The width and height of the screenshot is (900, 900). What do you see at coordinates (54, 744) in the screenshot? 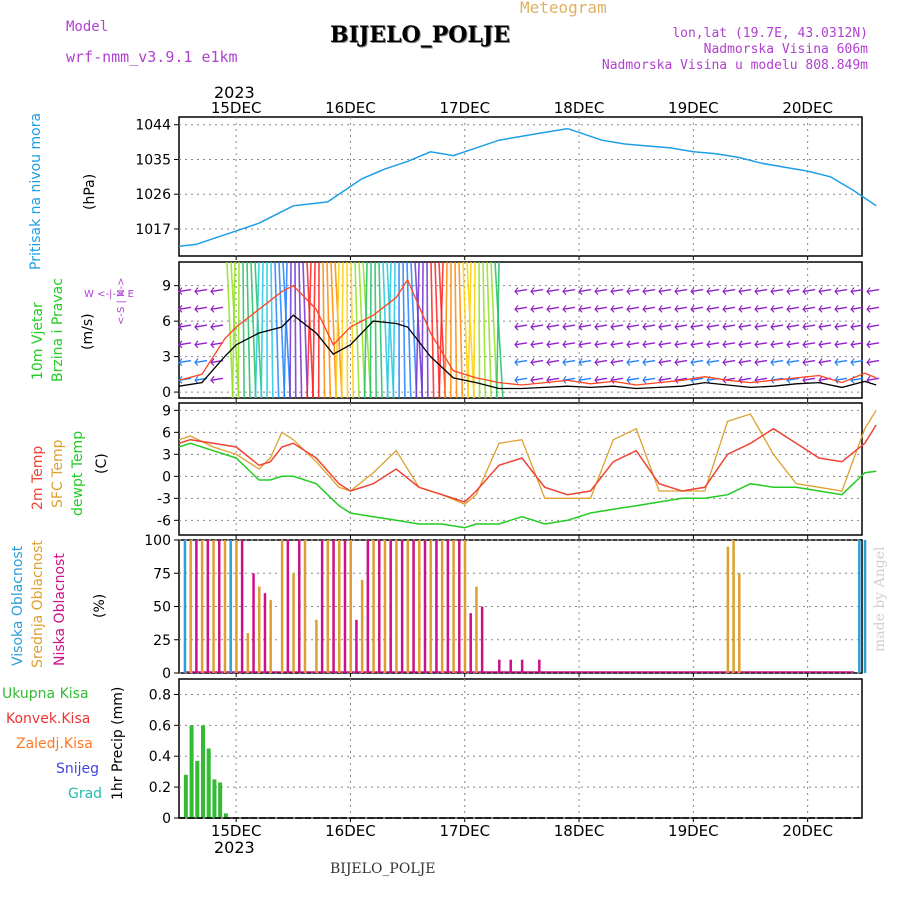
I see `legend-frz: Zaledj.Kisa` at bounding box center [54, 744].